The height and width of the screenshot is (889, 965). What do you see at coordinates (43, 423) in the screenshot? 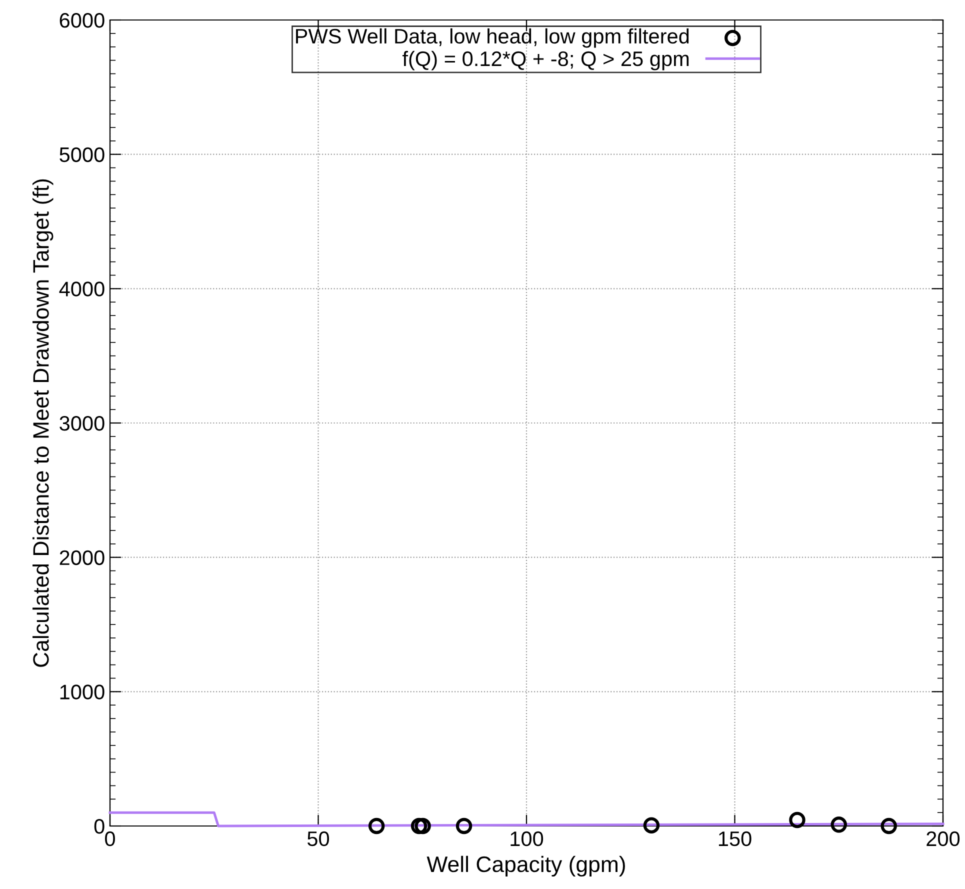
I see `y-axis-title: Calculated Distance to Meet Drawdown Target (ft)` at bounding box center [43, 423].